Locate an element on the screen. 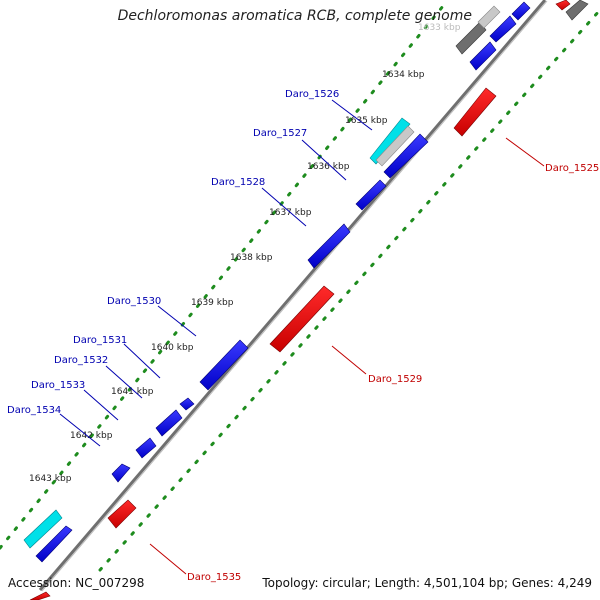 The height and width of the screenshot is (600, 600). gene-label: Daro_1528 is located at coordinates (238, 182).